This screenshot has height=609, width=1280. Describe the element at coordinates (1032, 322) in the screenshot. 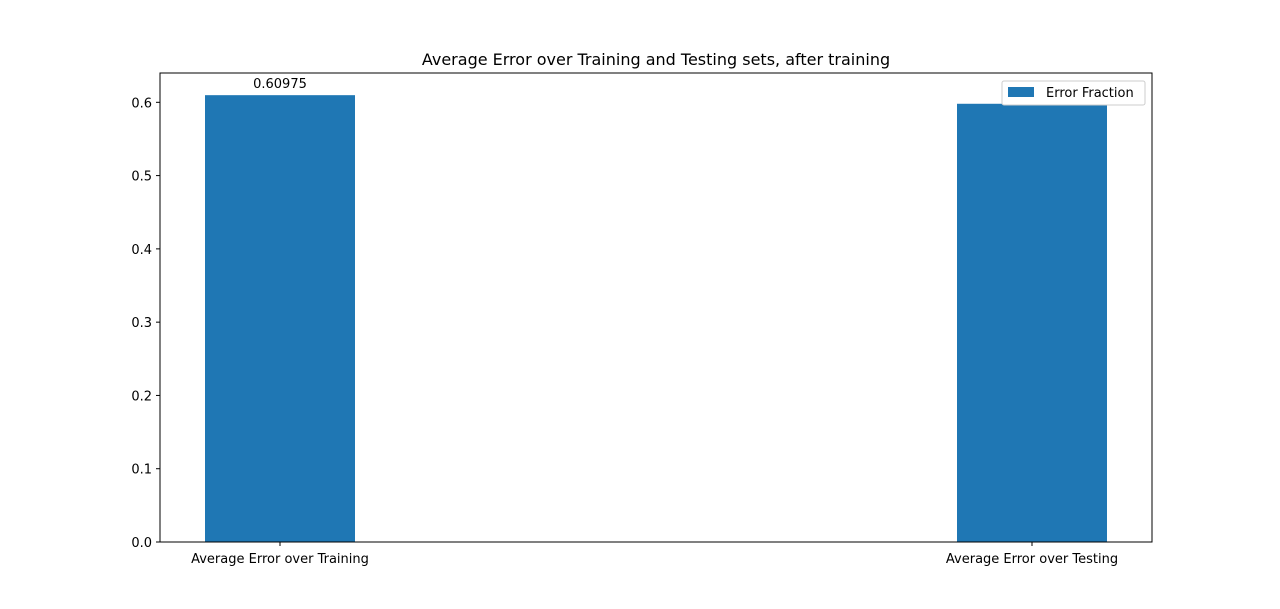

I see `bar-testing` at that location.